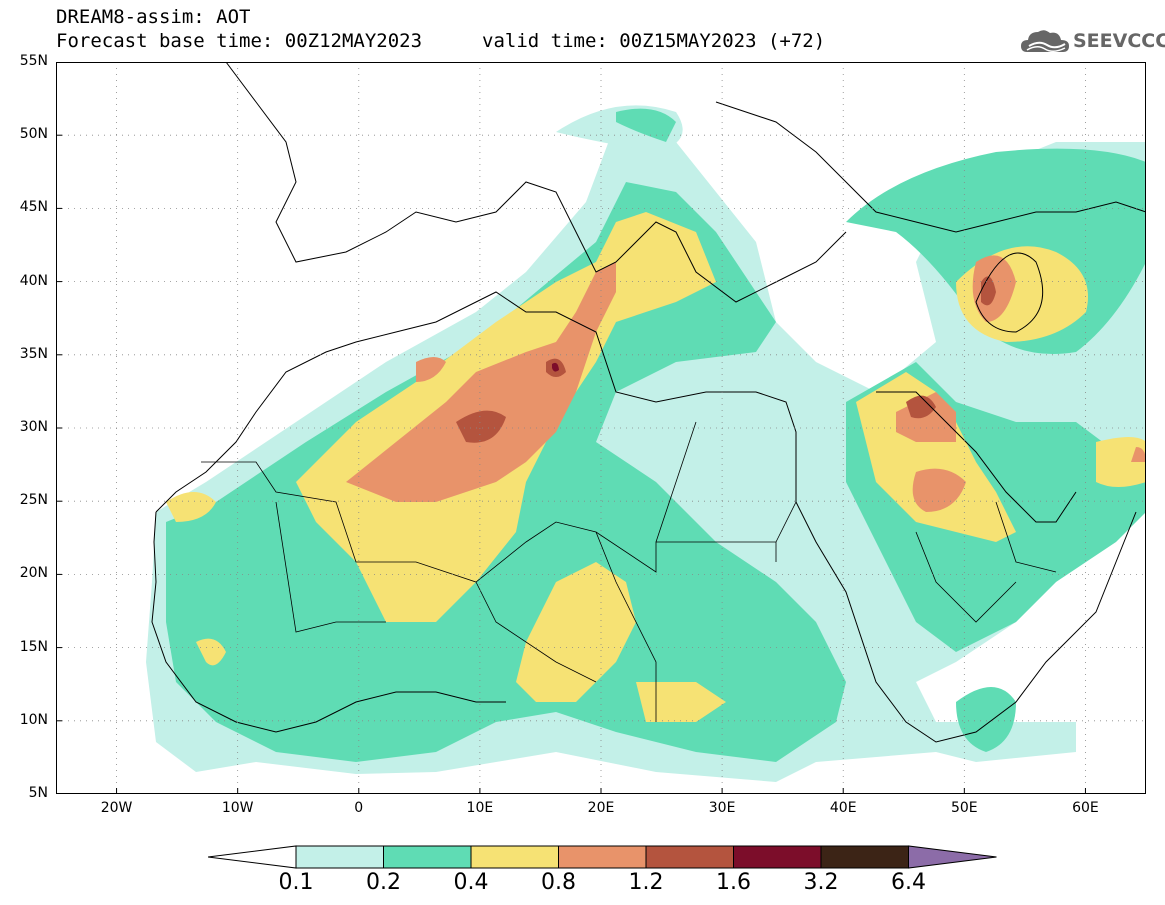  I want to click on seevccc-logo: SEEVCCC, so click(1092, 42).